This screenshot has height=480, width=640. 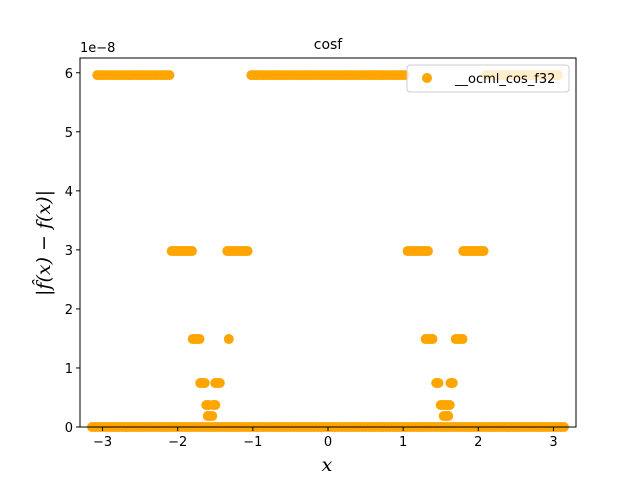 What do you see at coordinates (69, 369) in the screenshot?
I see `y-tick-label: 1` at bounding box center [69, 369].